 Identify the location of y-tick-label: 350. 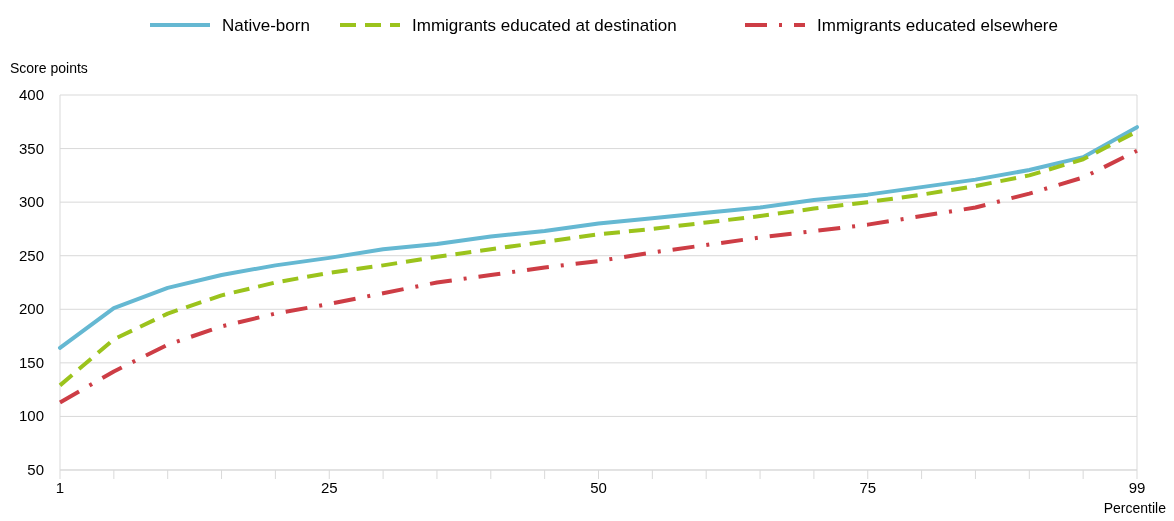
(31, 148).